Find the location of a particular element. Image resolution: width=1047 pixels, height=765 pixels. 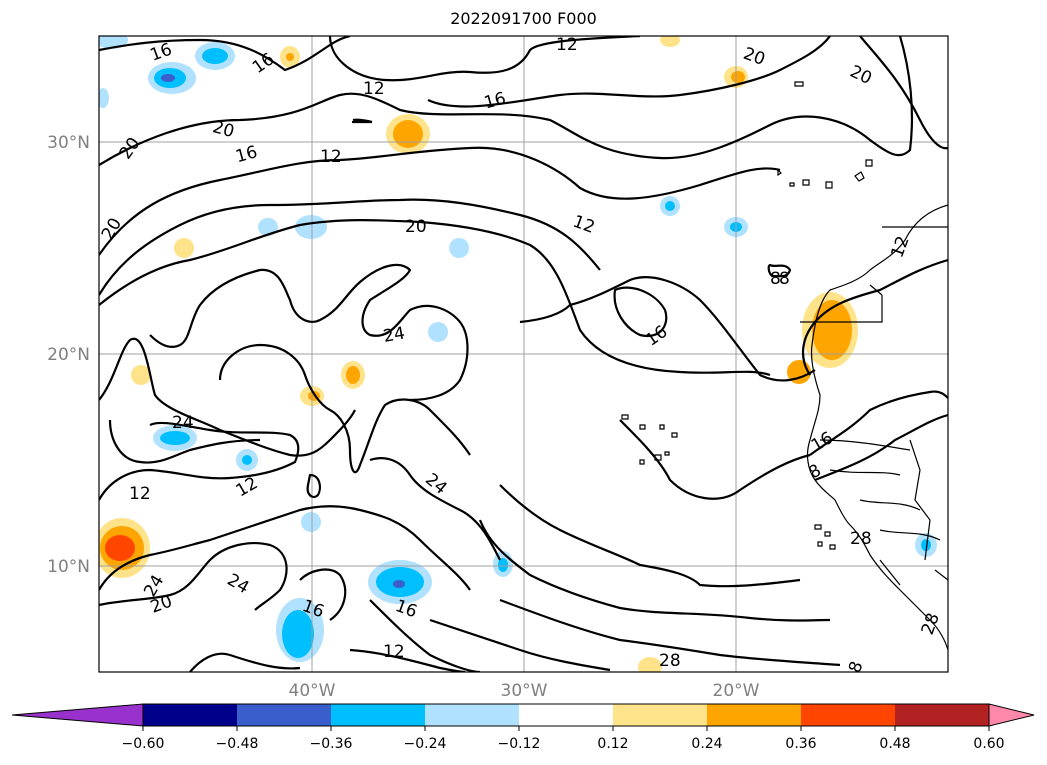

lat-label-10n: 10°N is located at coordinates (68, 567).